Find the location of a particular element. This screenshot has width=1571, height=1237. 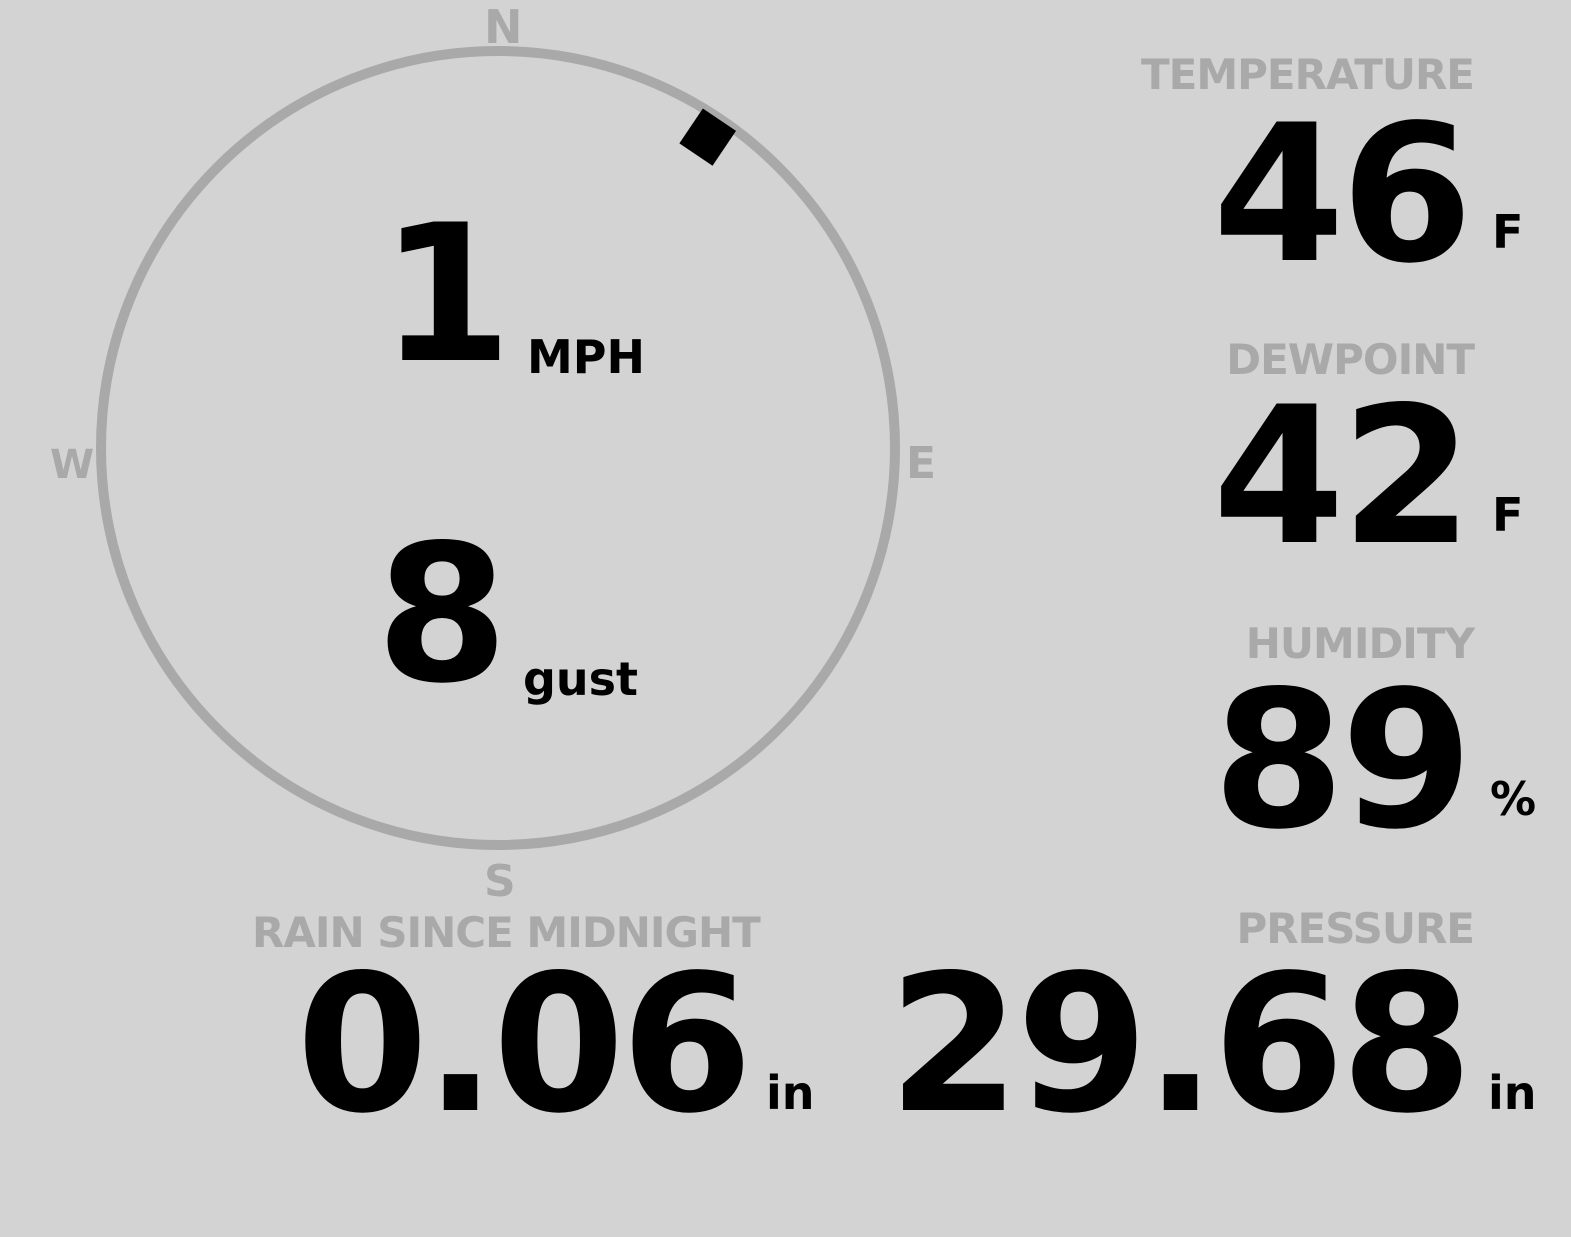

humidity-label: HUMIDITY is located at coordinates (1360, 643).